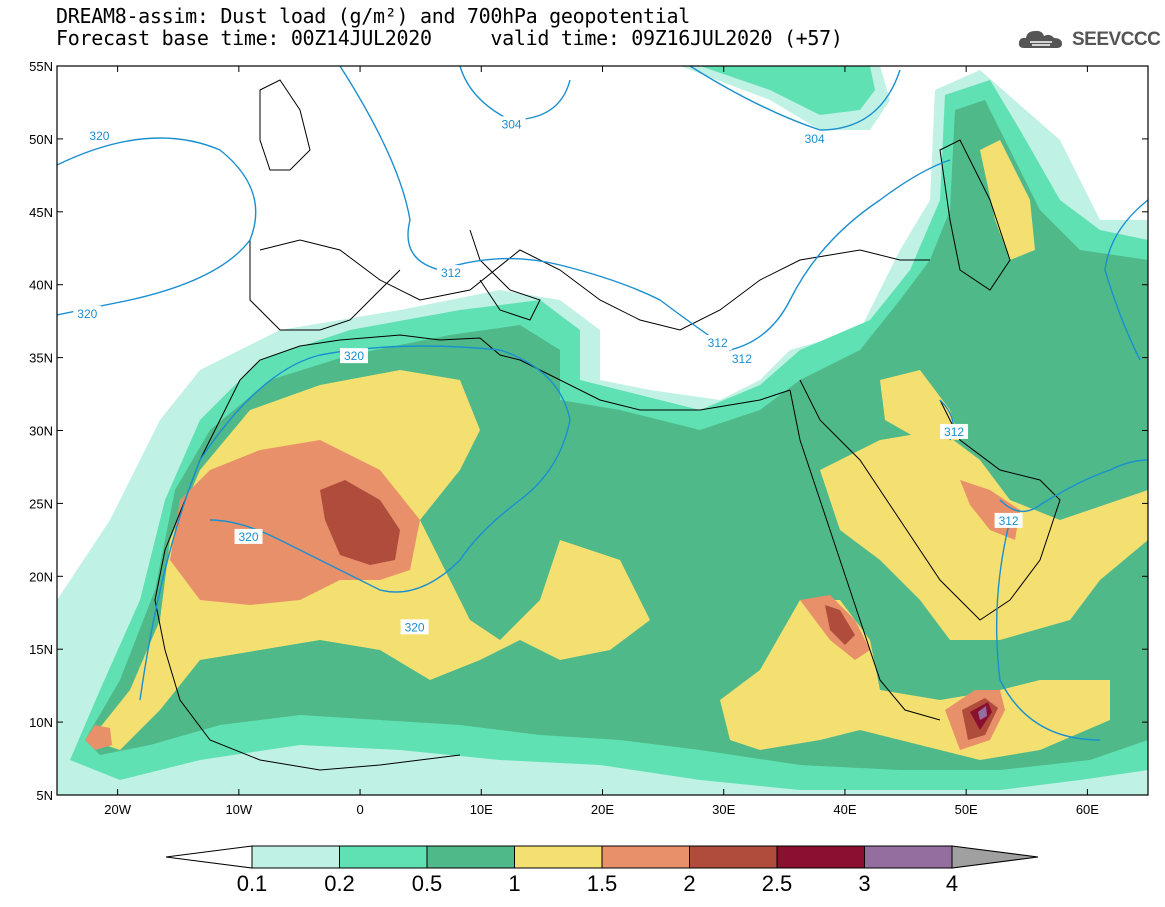  What do you see at coordinates (41, 285) in the screenshot?
I see `latitude-label: 40N` at bounding box center [41, 285].